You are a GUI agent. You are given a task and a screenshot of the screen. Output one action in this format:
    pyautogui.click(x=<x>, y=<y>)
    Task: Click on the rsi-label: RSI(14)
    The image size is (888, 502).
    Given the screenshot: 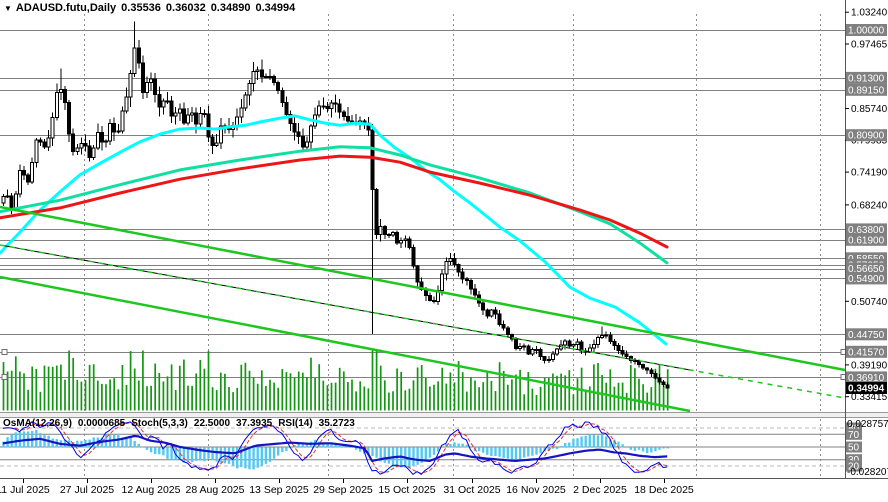 What is the action you would take?
    pyautogui.click(x=295, y=423)
    